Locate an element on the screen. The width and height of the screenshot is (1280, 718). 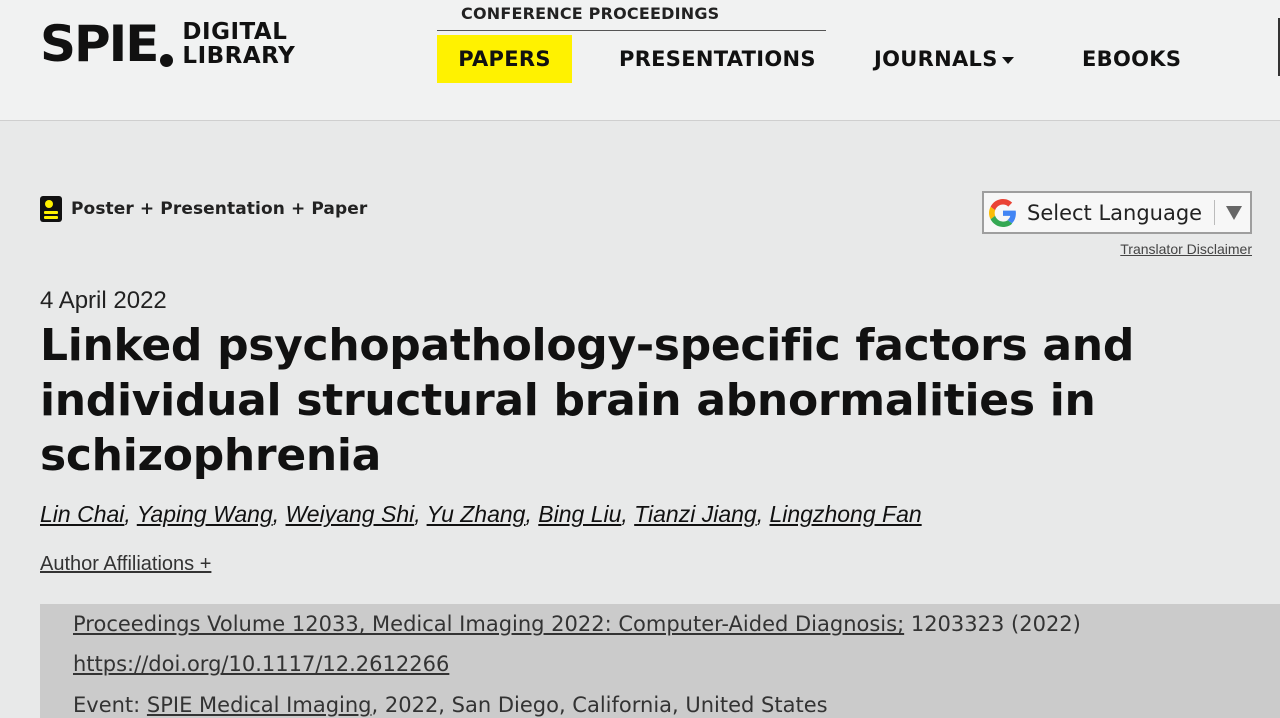
google-g-icon is located at coordinates (1003, 212).